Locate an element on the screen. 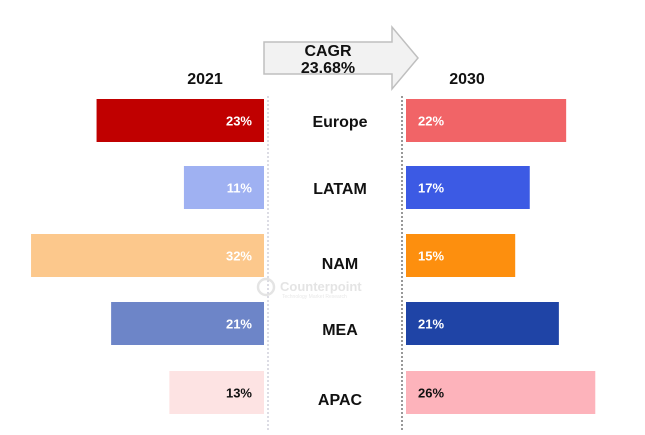 The width and height of the screenshot is (645, 435). value-label-2030-latam: 17% is located at coordinates (431, 188).